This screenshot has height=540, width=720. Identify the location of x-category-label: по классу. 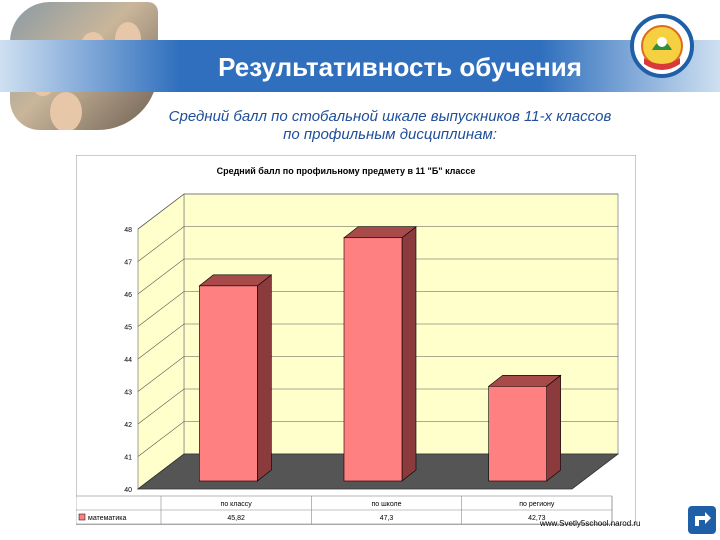
(237, 504).